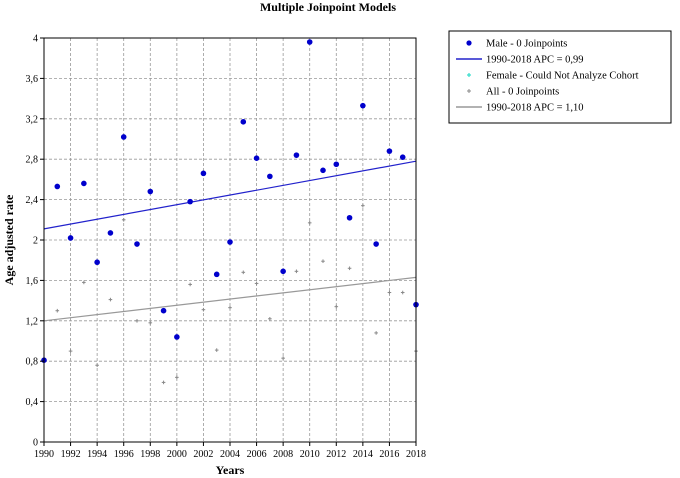  I want to click on legend-label: 1990-2018 APC = 1,10, so click(535, 108).